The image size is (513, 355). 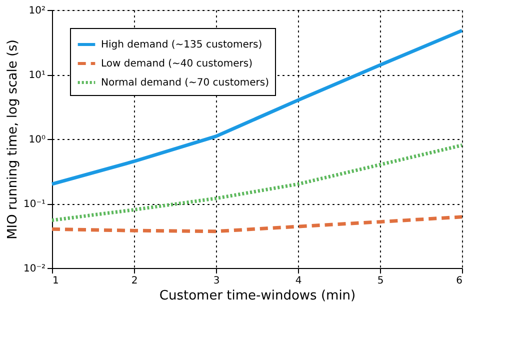 I want to click on y-tick-label: 10⁰, so click(x=37, y=140).